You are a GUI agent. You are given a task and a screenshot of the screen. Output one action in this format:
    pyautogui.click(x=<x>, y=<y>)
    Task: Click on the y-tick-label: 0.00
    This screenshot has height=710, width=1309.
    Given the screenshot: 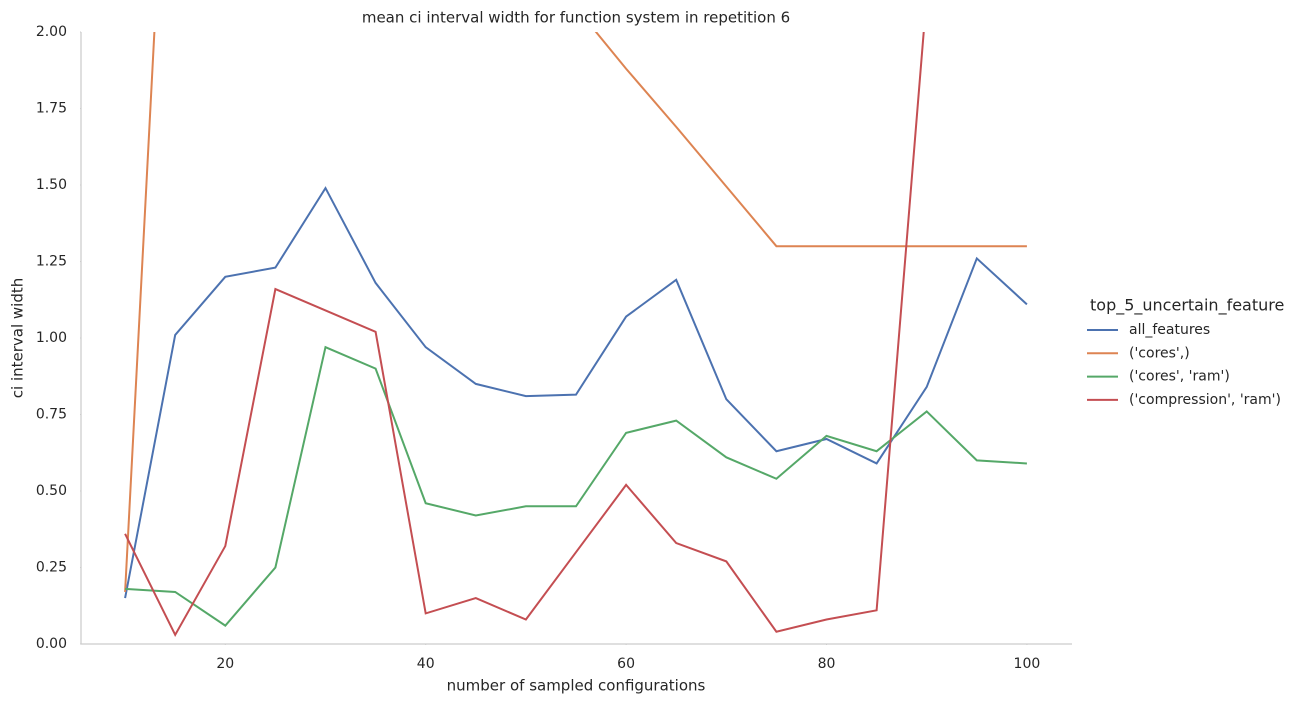 What is the action you would take?
    pyautogui.click(x=51, y=644)
    